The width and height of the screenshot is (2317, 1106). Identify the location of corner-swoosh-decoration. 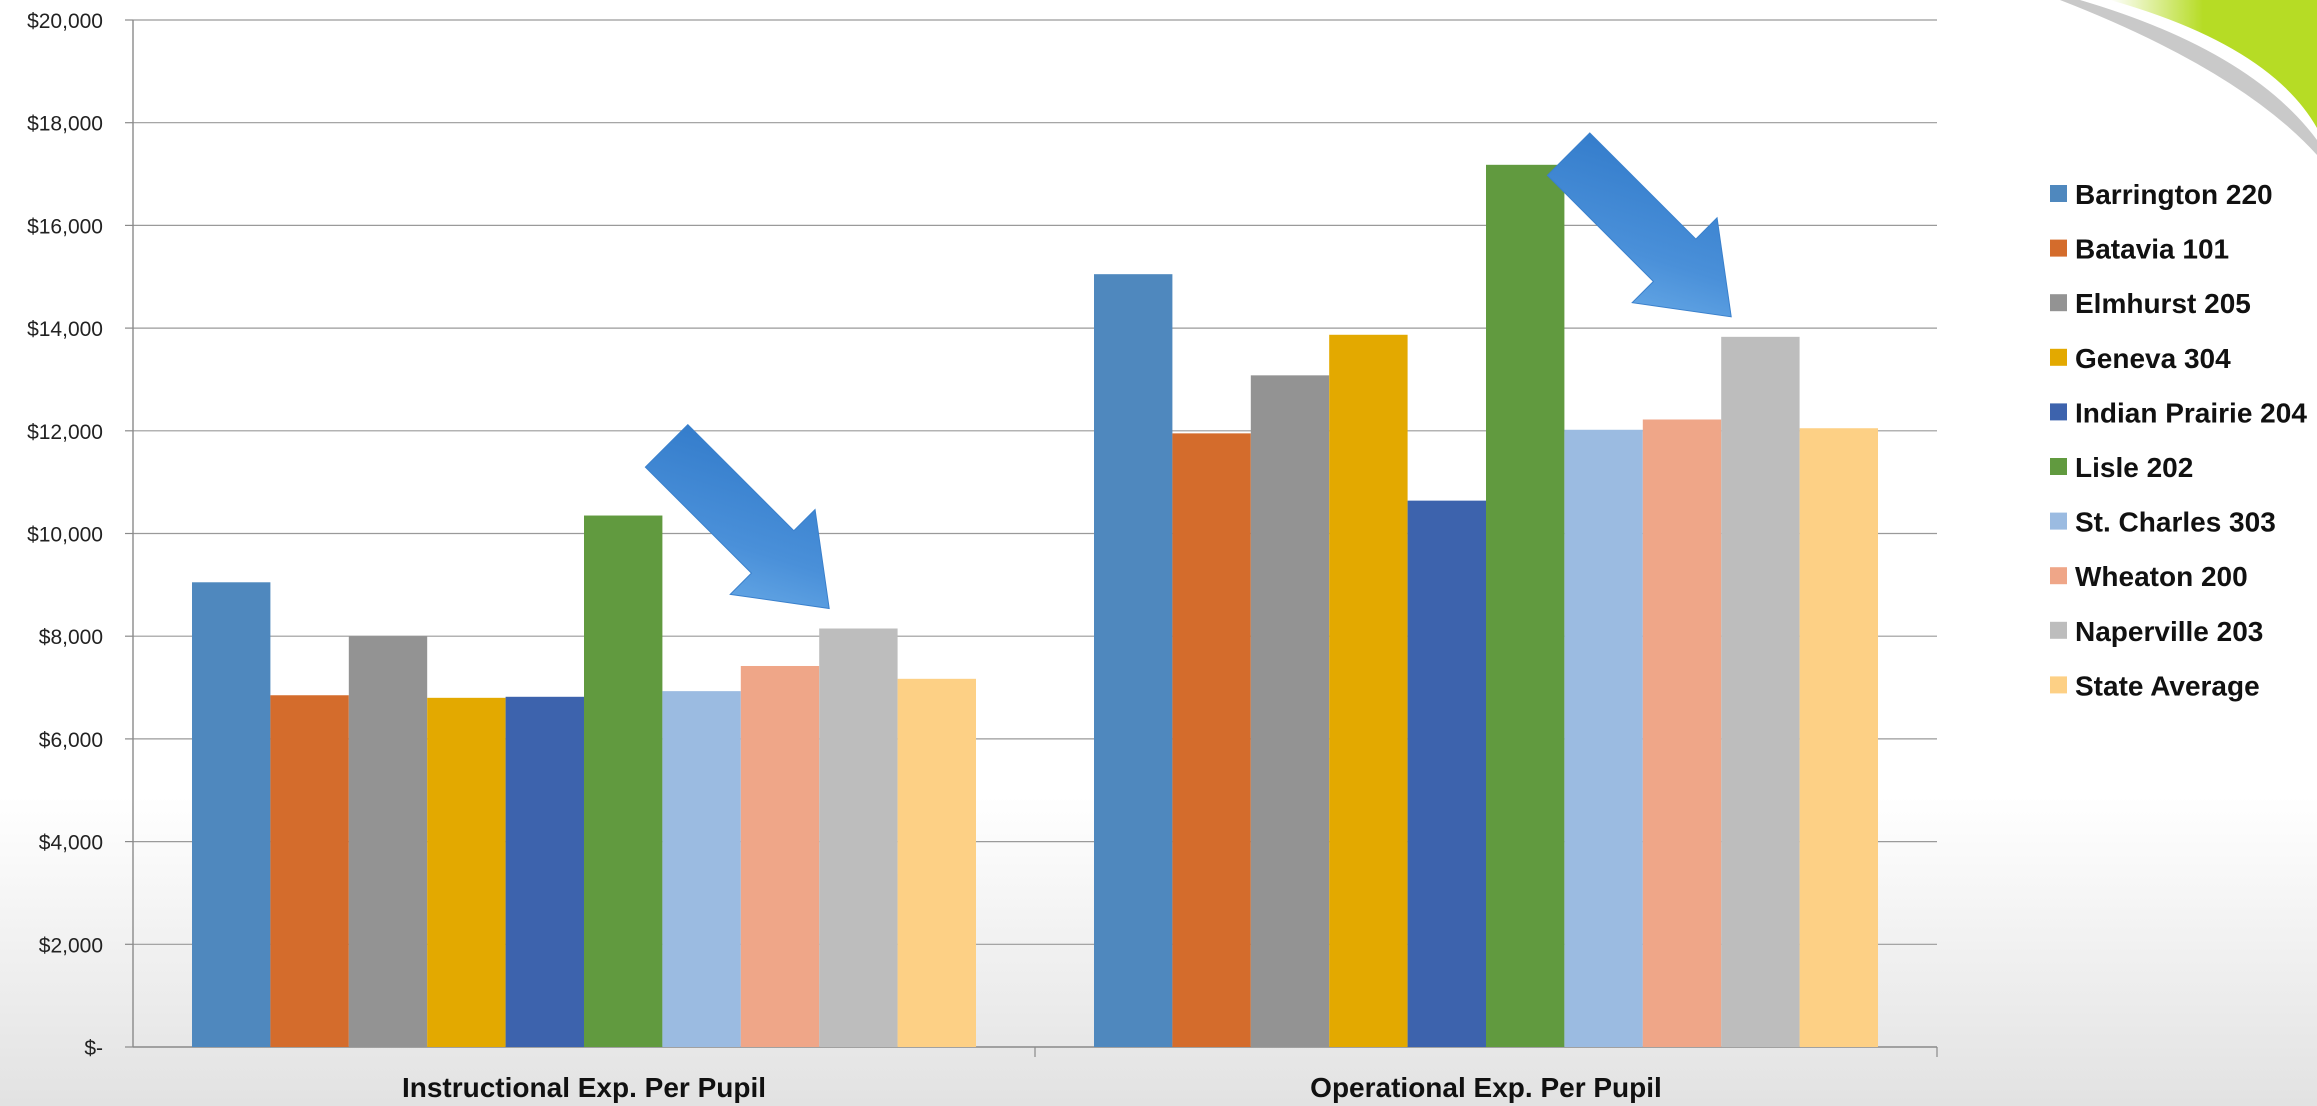
(2188, 77).